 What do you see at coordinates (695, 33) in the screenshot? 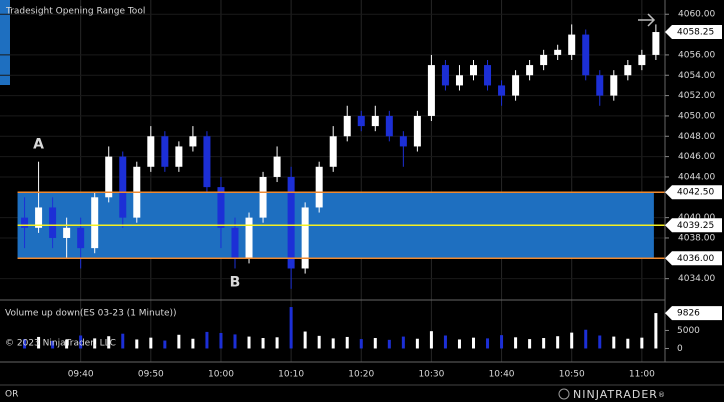
I see `last-price-label: 4058.25` at bounding box center [695, 33].